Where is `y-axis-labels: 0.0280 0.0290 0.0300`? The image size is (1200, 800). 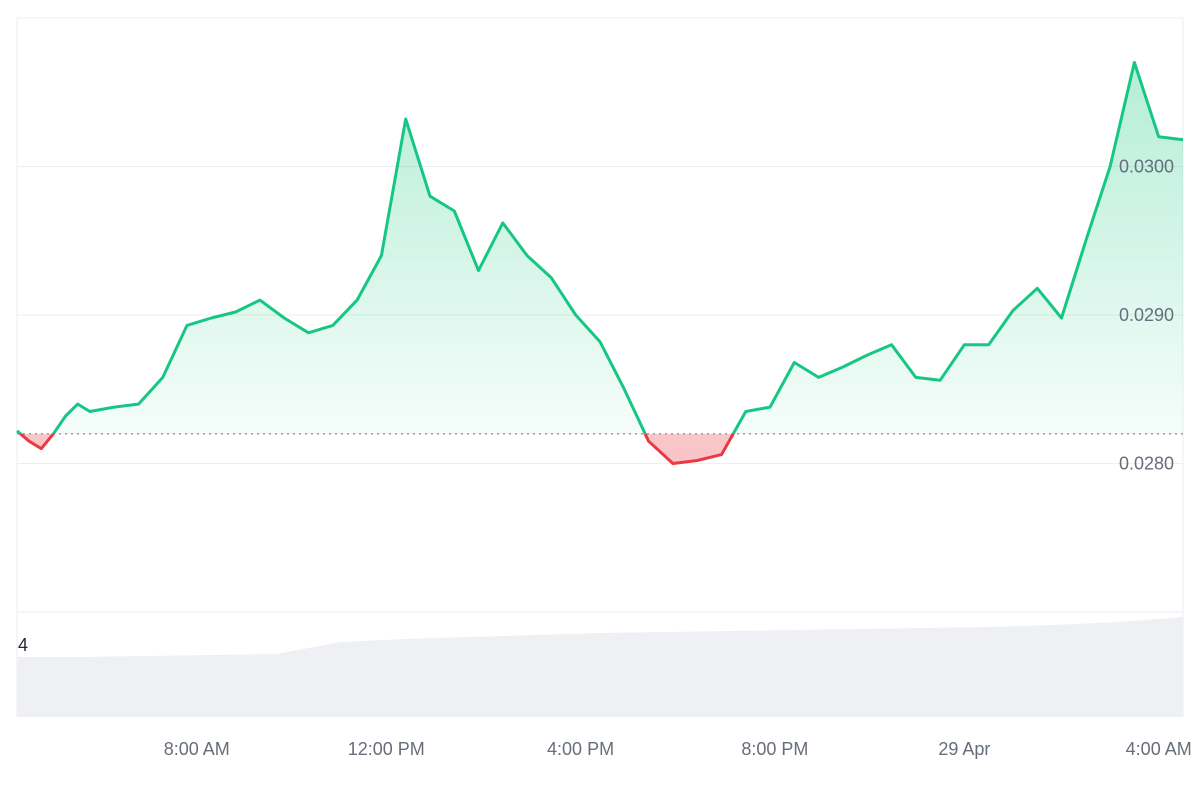 y-axis-labels: 0.0280 0.0290 0.0300 is located at coordinates (1146, 315).